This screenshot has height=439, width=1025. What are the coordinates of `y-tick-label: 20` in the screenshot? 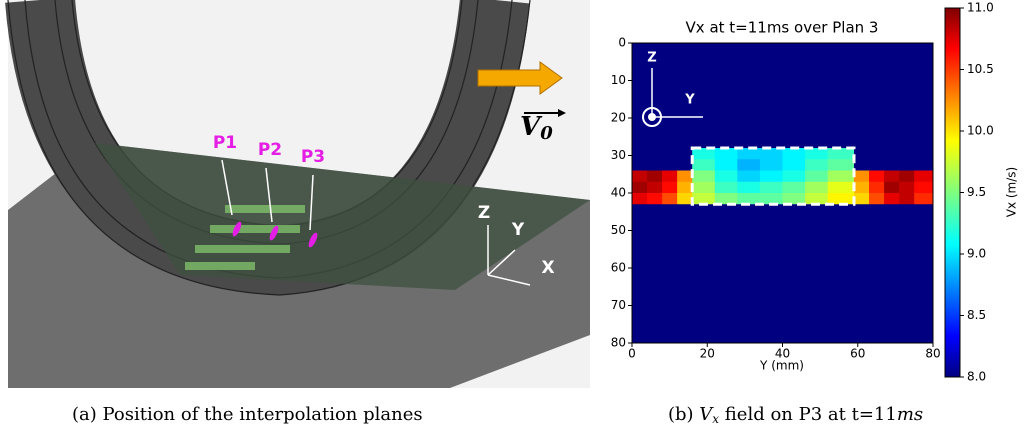 It's located at (618, 118).